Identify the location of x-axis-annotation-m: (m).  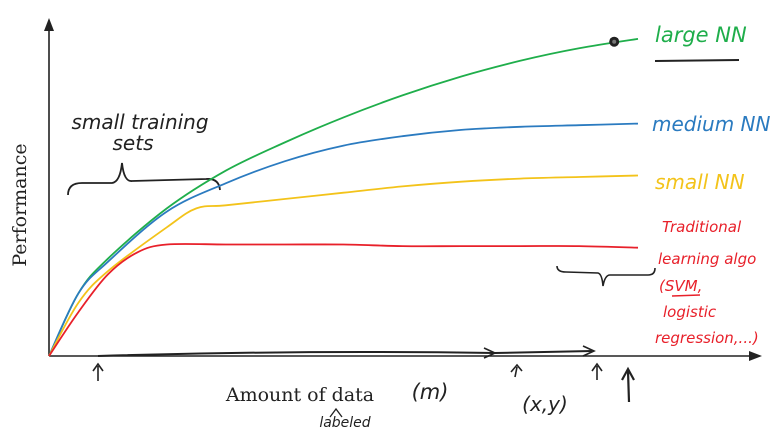
(430, 392).